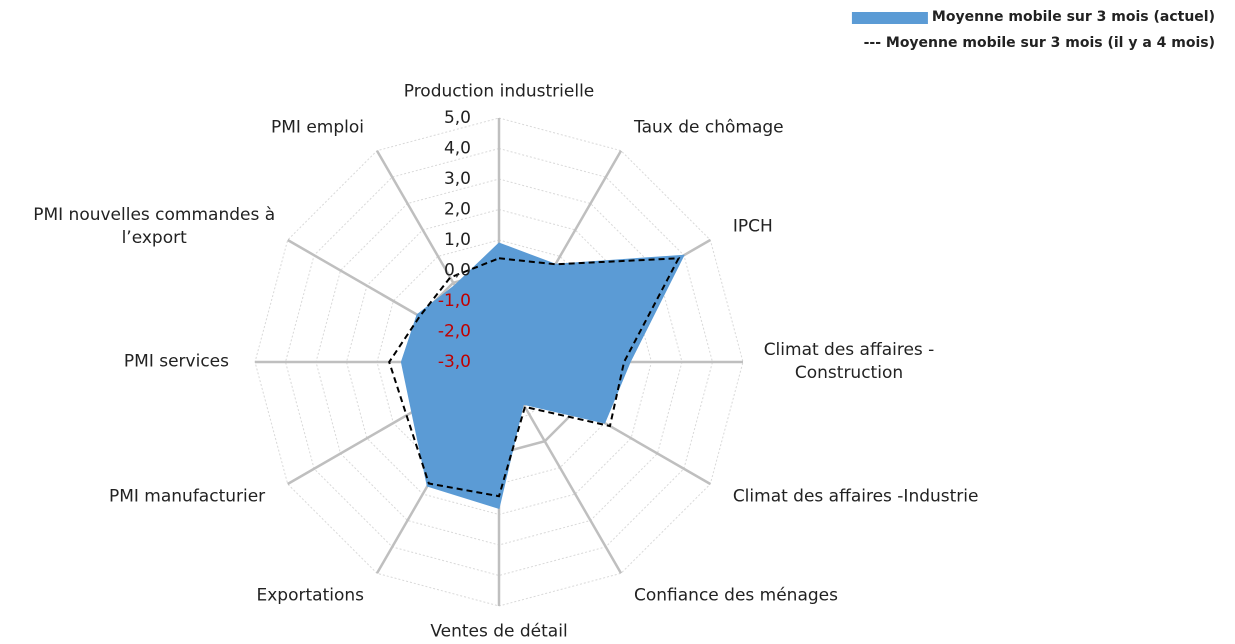 The width and height of the screenshot is (1235, 644). Describe the element at coordinates (855, 496) in the screenshot. I see `category-label: Climat des affaires -Industrie` at that location.